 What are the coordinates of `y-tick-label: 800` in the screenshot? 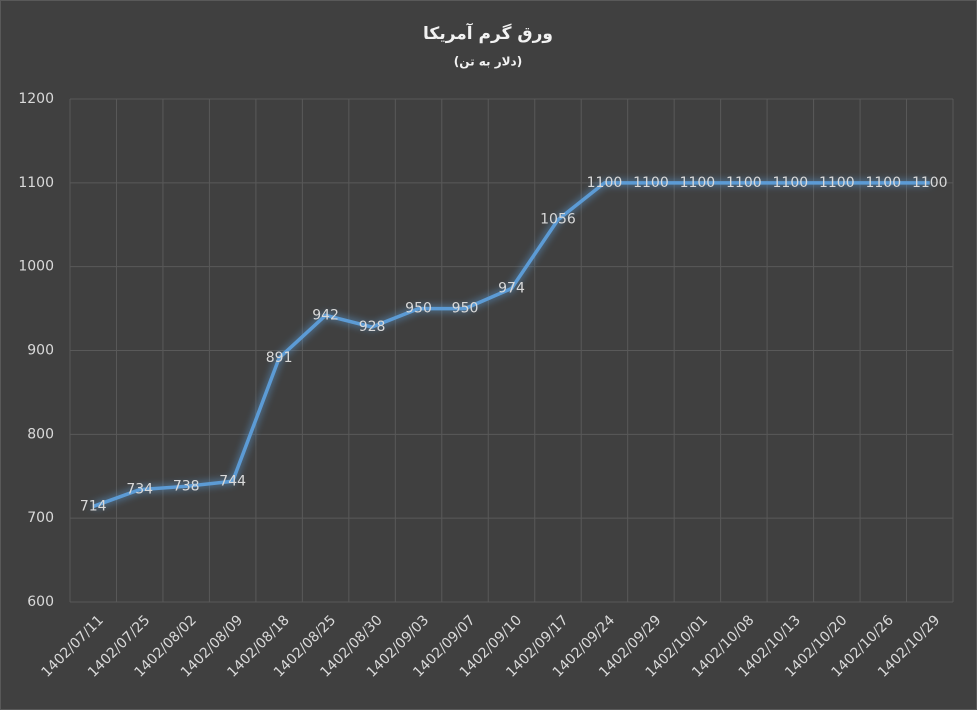 It's located at (40, 434).